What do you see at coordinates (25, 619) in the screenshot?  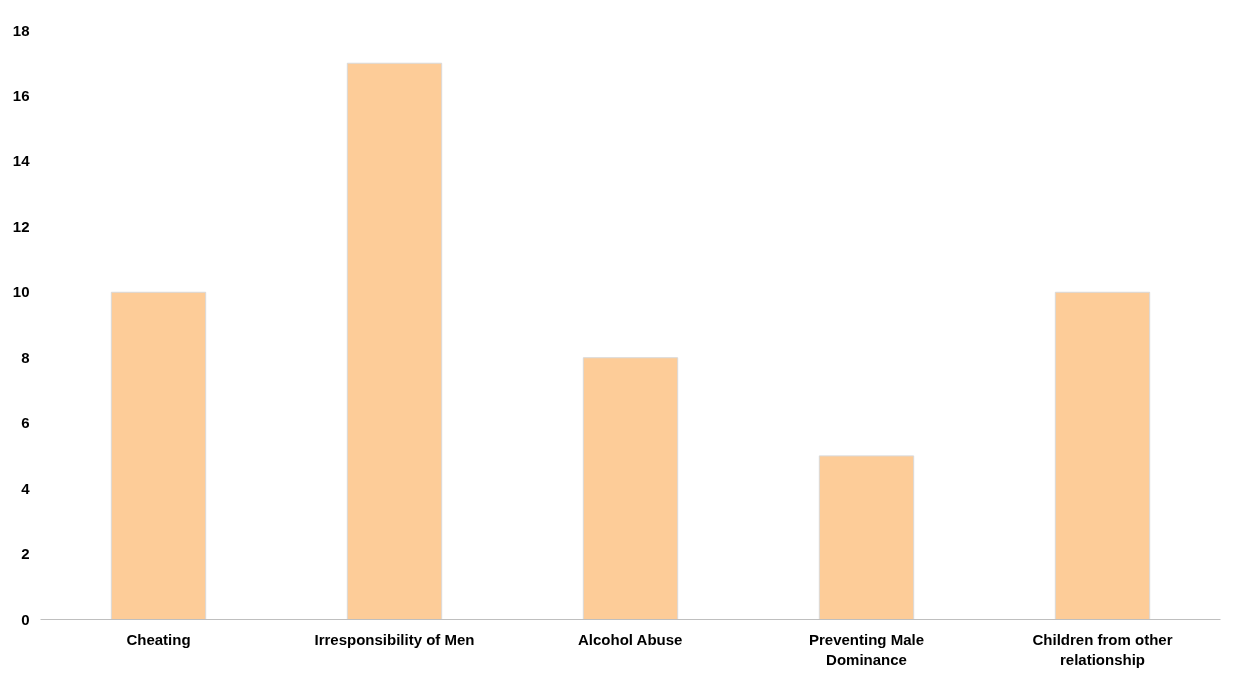 I see `y-tick-label: 0` at bounding box center [25, 619].